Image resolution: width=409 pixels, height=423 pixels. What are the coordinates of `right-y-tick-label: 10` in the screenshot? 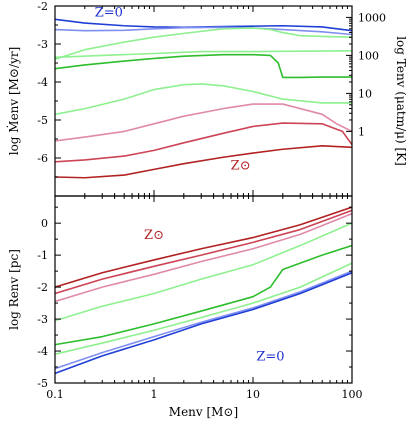 It's located at (365, 93).